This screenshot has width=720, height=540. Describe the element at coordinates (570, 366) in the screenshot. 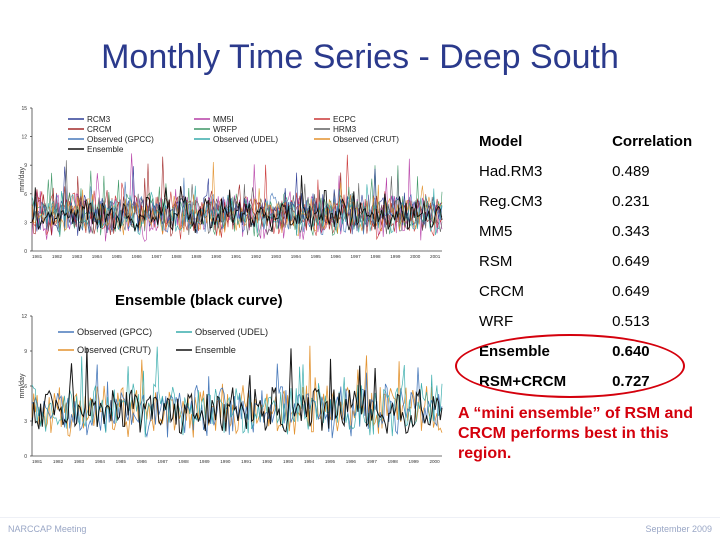

I see `highlight-oval` at that location.